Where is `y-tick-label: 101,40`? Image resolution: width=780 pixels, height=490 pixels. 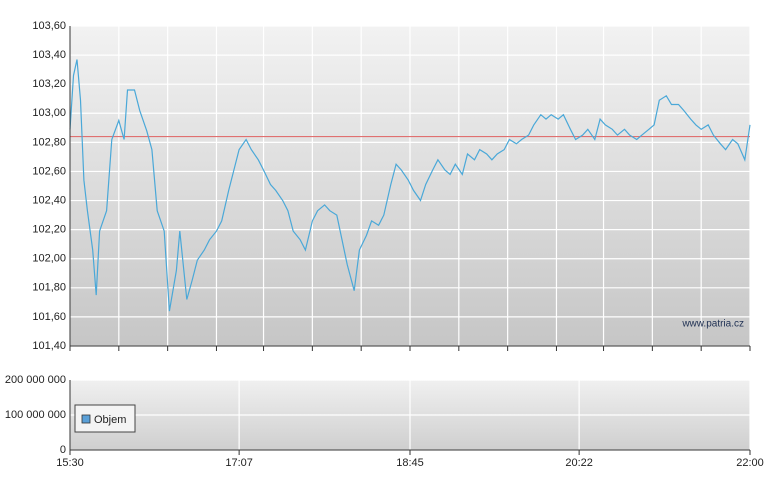
y-tick-label: 101,40 is located at coordinates (49, 346).